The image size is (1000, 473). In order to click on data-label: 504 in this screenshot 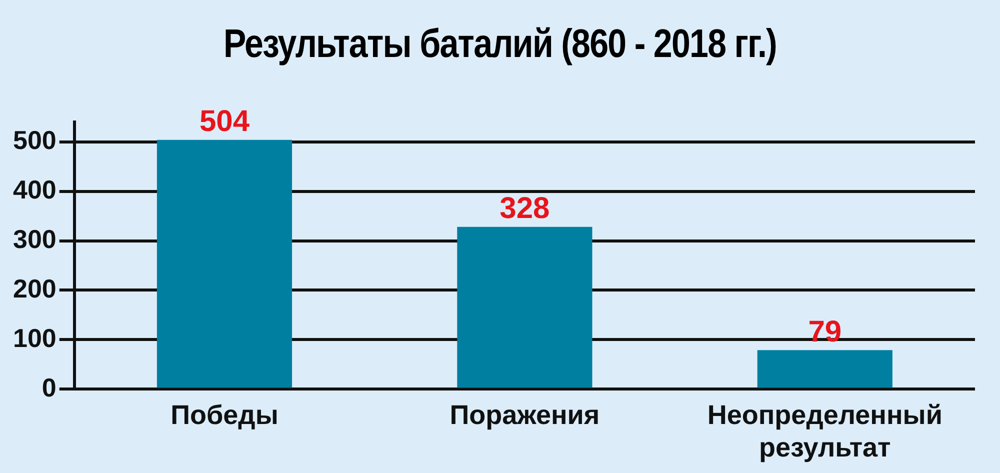, I will do `click(224, 121)`.